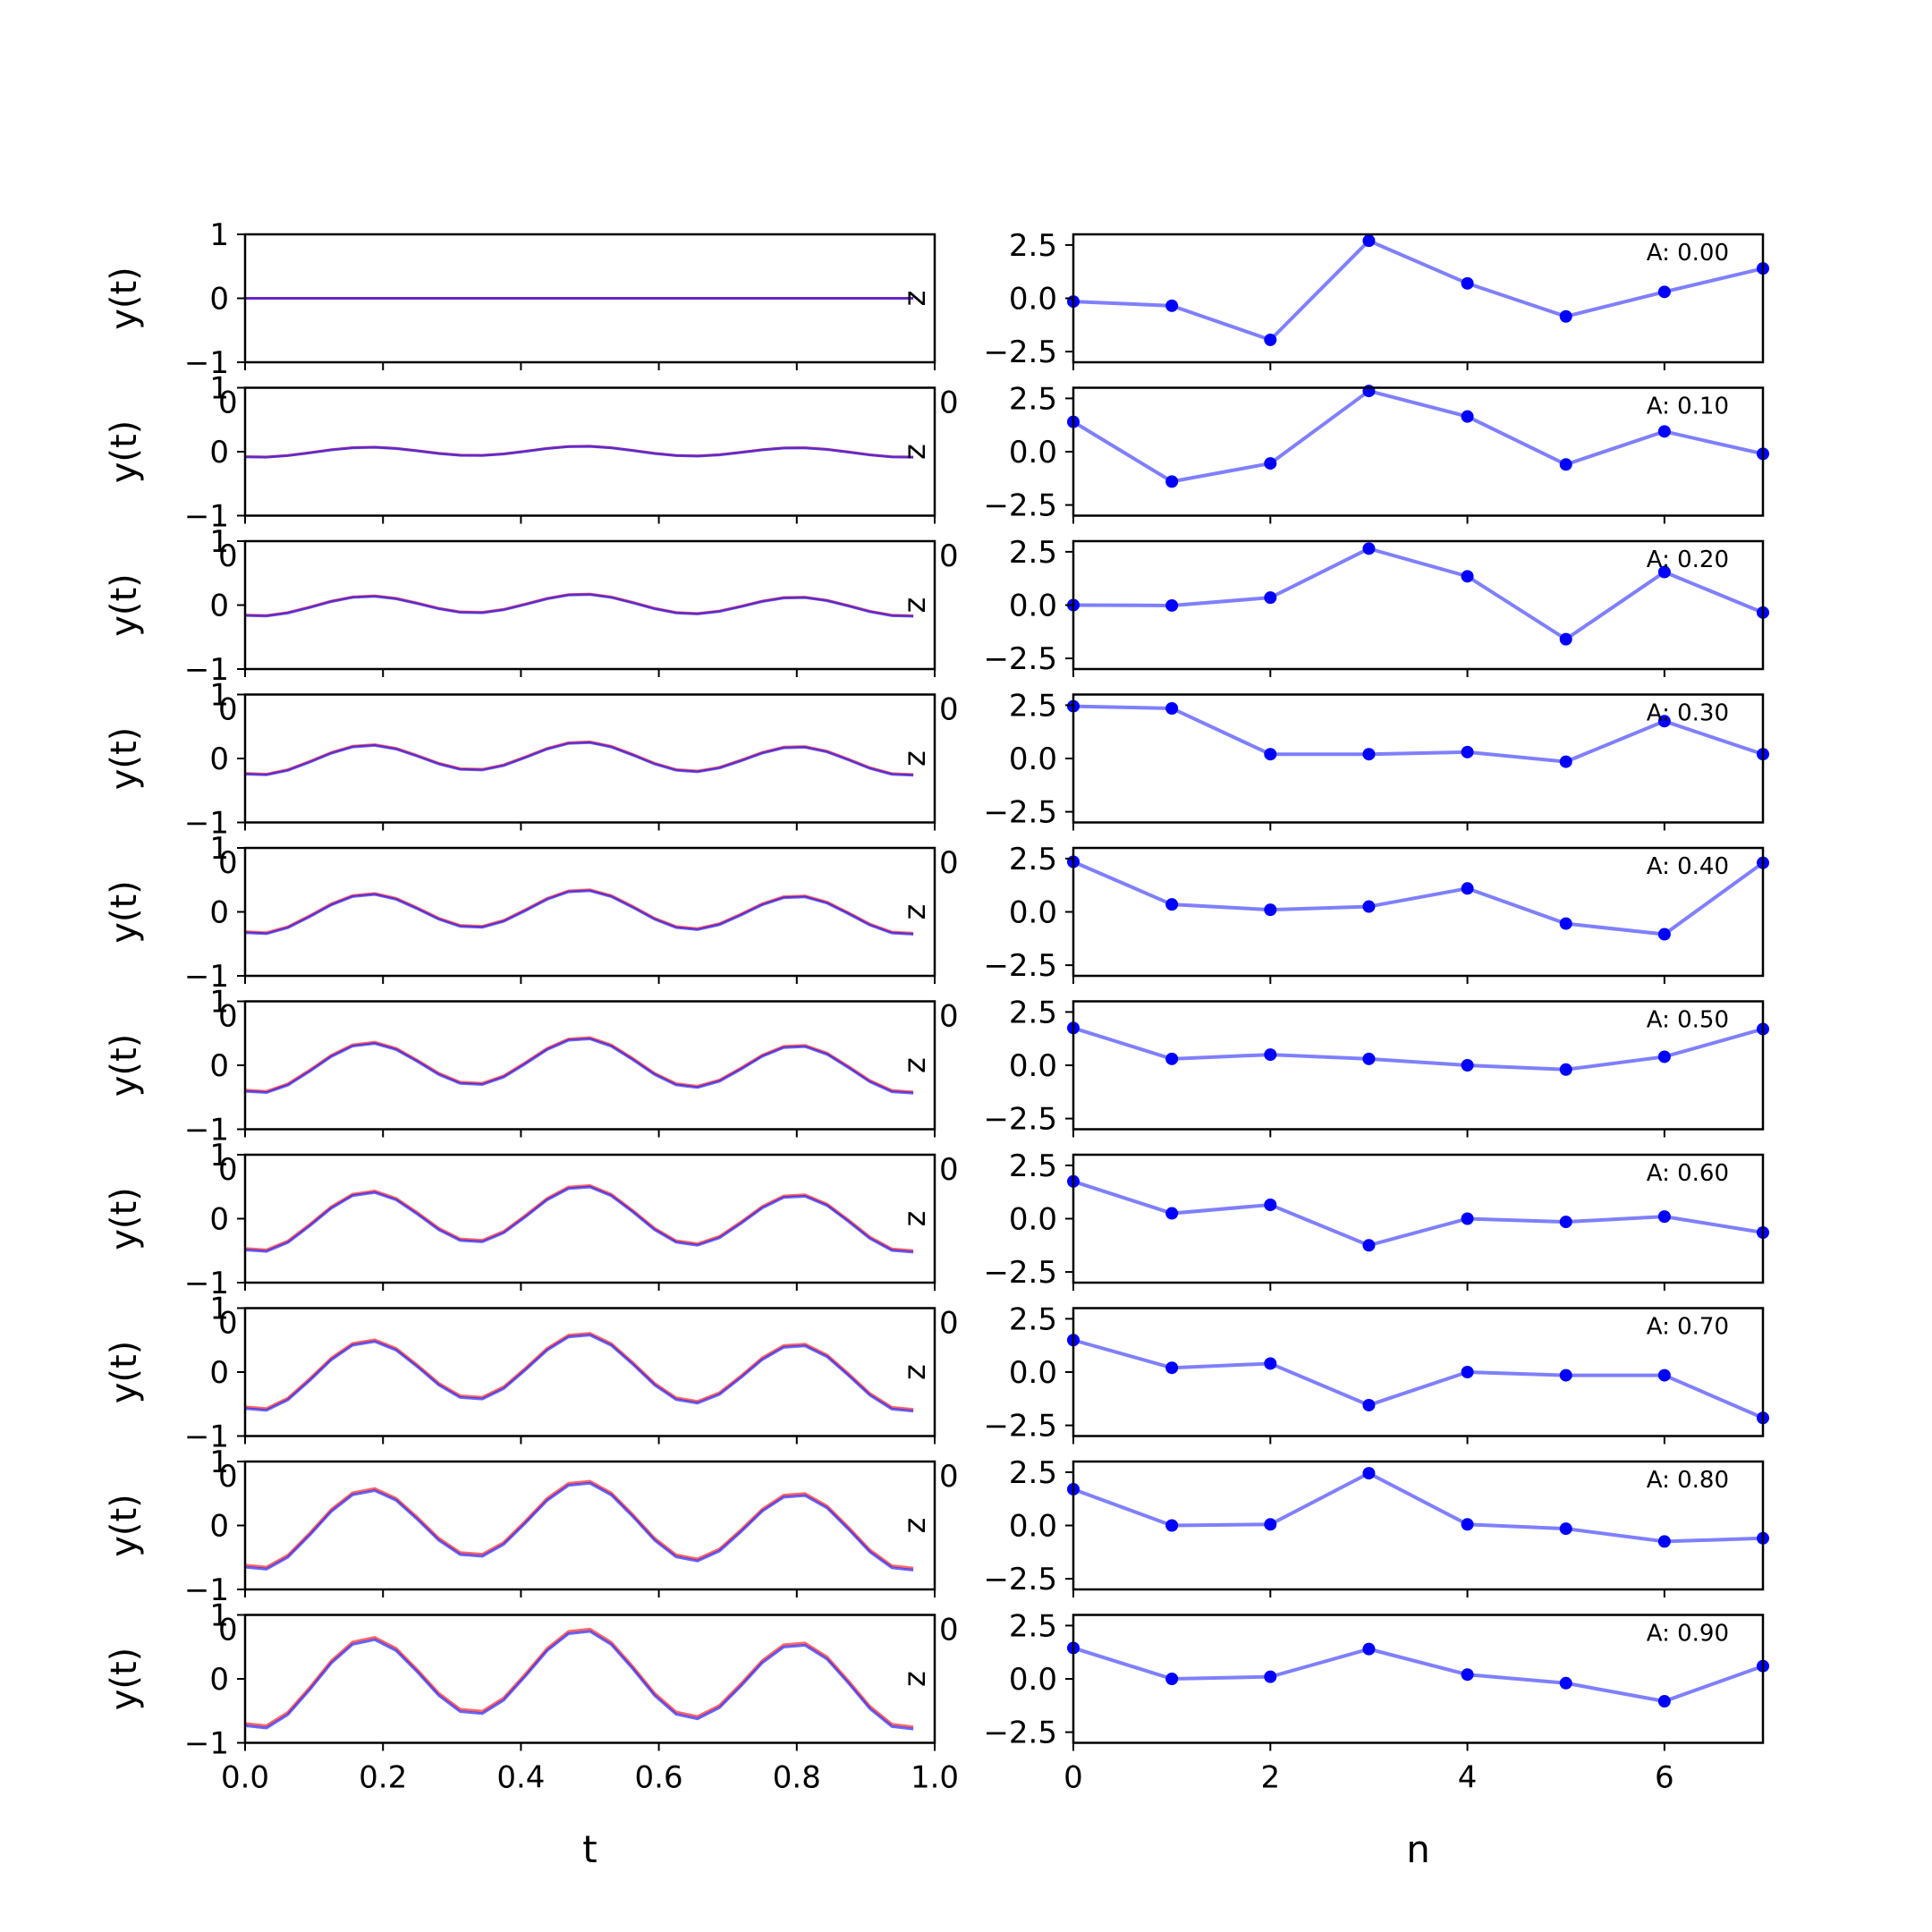 The image size is (1932, 1932). What do you see at coordinates (1688, 1327) in the screenshot?
I see `amplitude-label: A: 0.70` at bounding box center [1688, 1327].